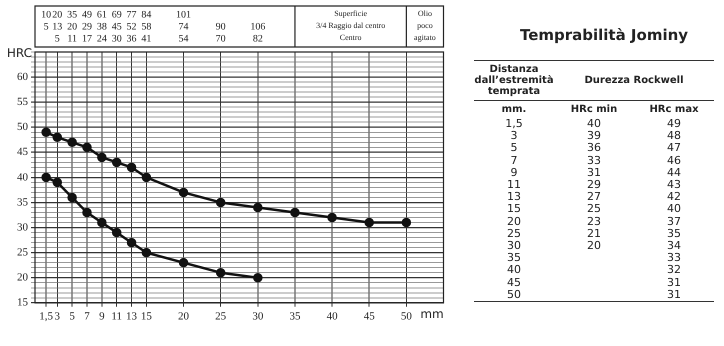 The image size is (724, 346). I want to click on y-tick-label: 55, so click(22, 102).